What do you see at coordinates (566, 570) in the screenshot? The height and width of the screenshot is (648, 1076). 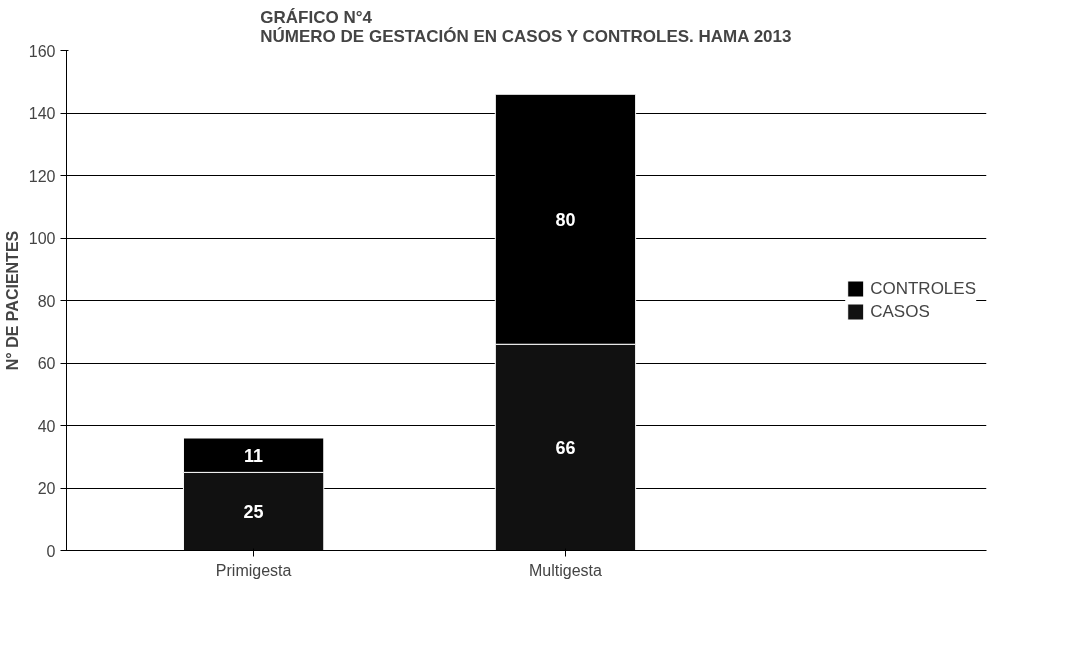 I see `x-tick-label: Multigesta` at bounding box center [566, 570].